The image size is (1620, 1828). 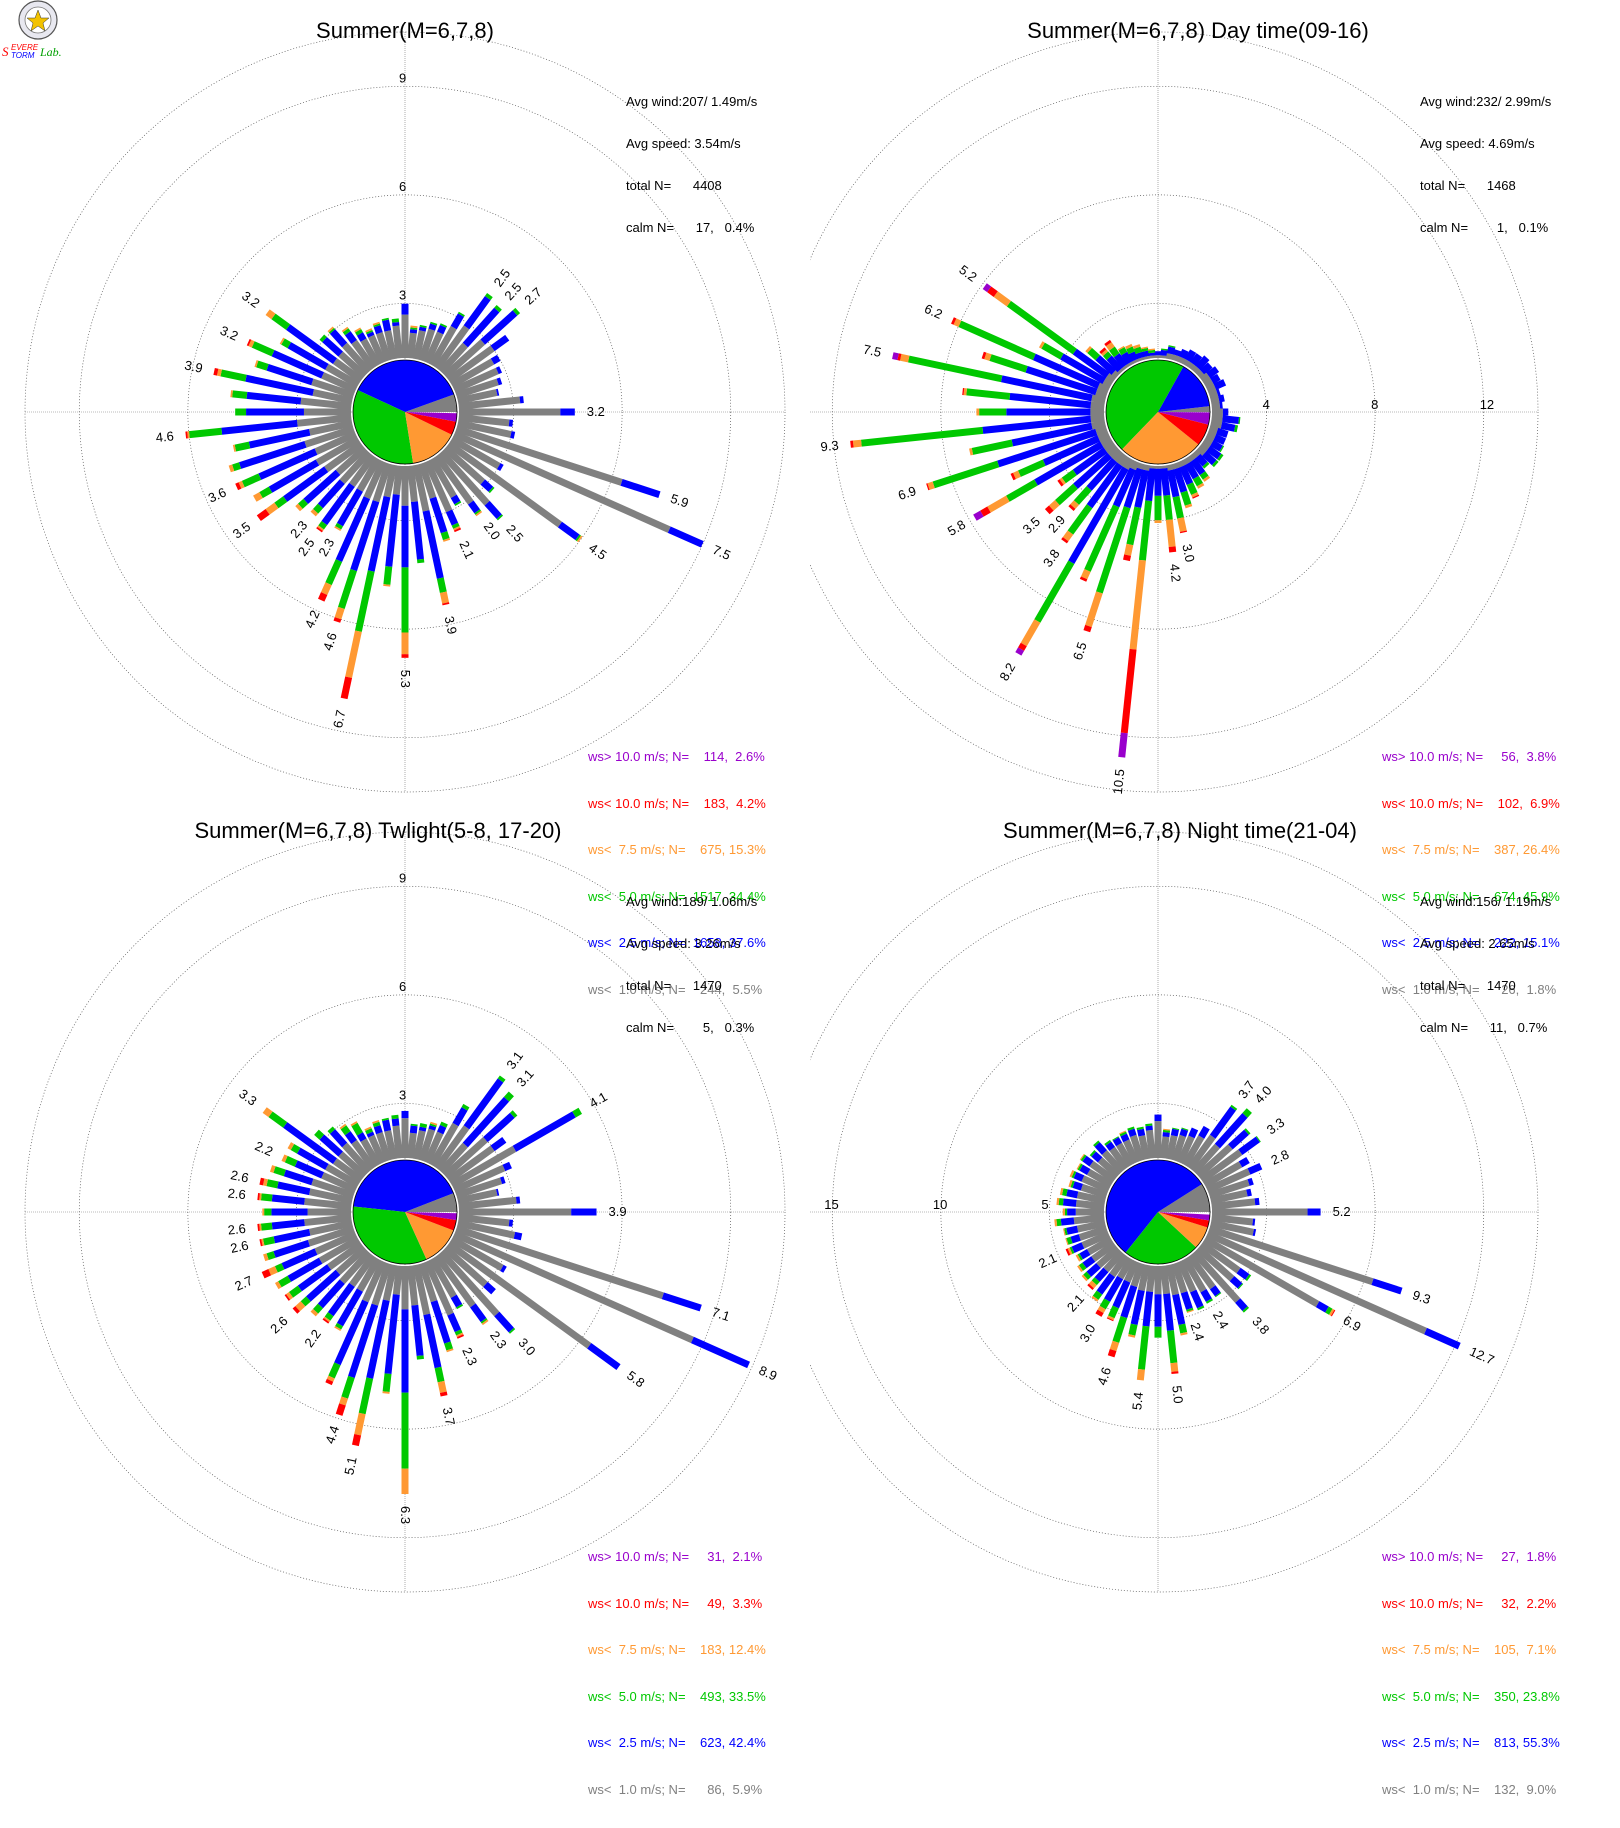 What do you see at coordinates (677, 1557) in the screenshot?
I see `legend-gt10: ws> 10.0 m/s; N= 31, 2.1%` at bounding box center [677, 1557].